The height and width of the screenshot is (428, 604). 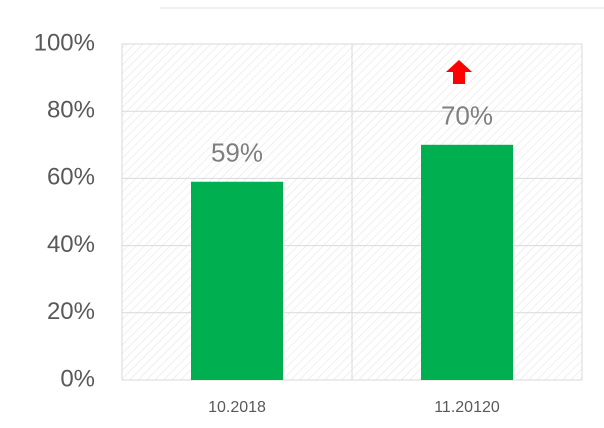 I want to click on data-label: 70%, so click(x=467, y=116).